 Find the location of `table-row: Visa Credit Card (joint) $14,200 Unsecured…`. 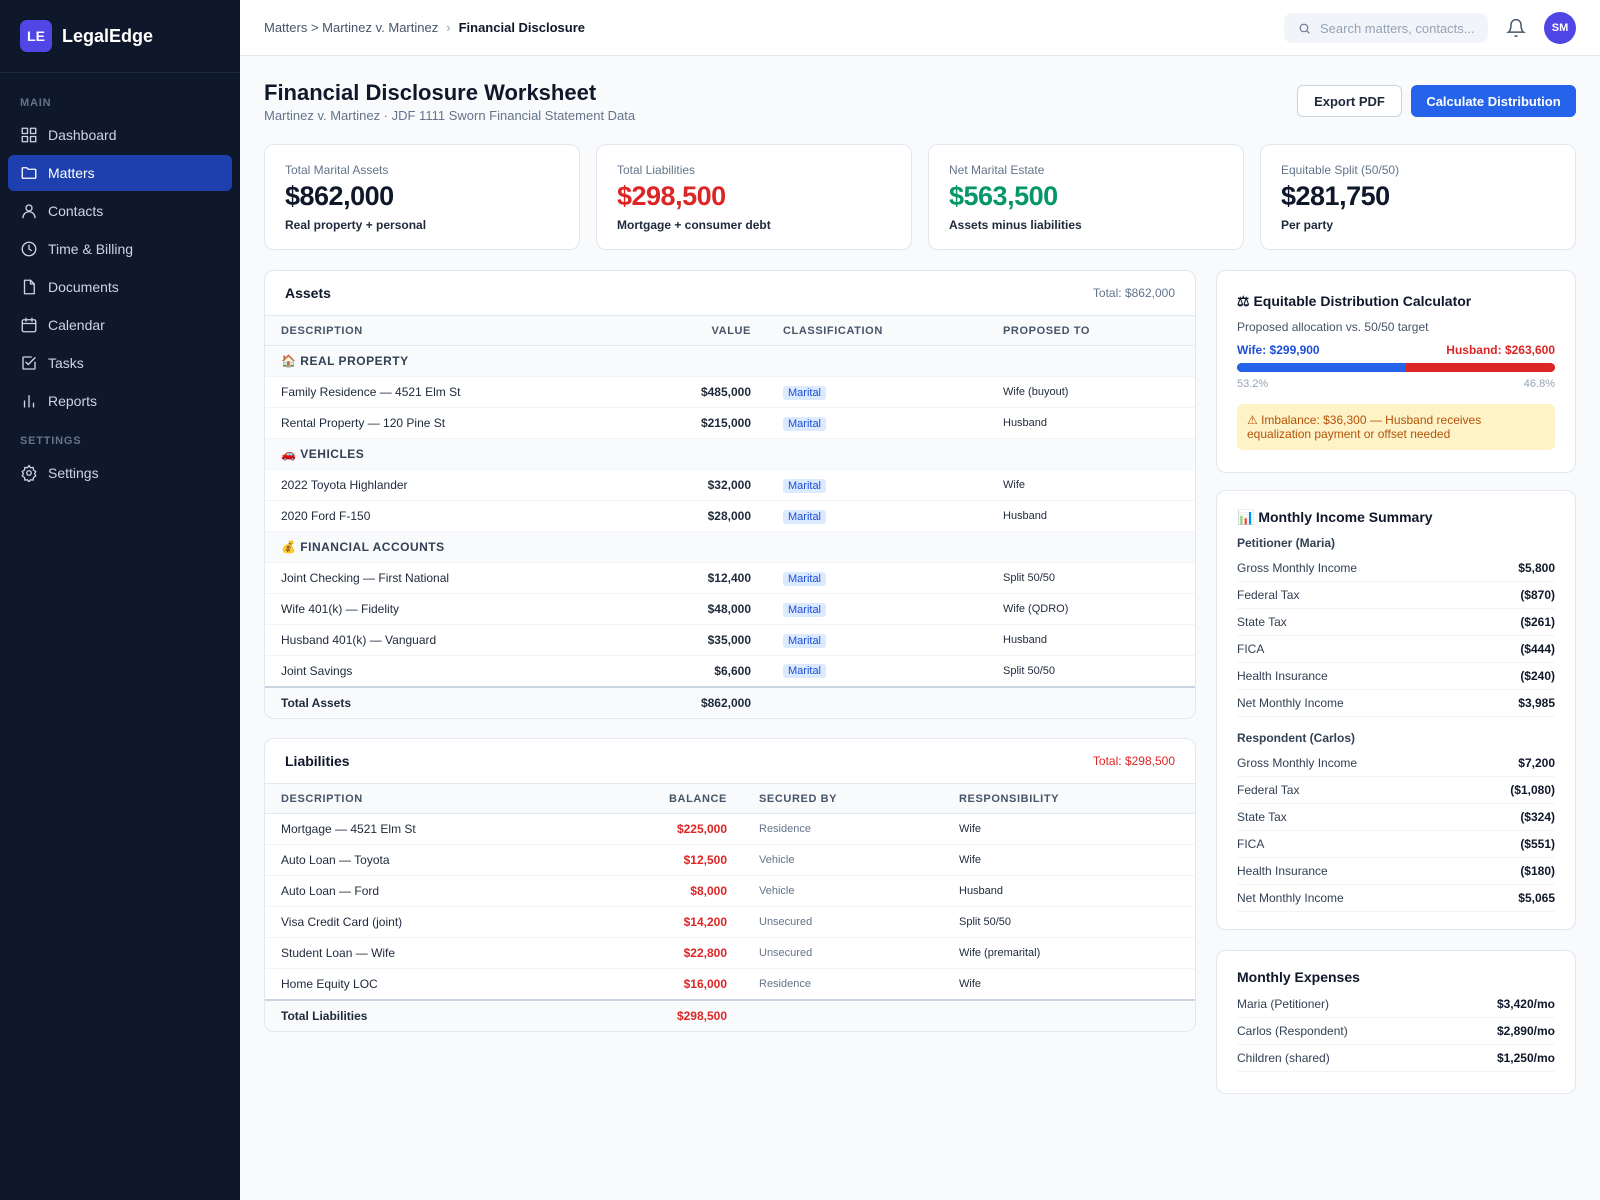

table-row: Visa Credit Card (joint) $14,200 Unsecured… is located at coordinates (730, 922).